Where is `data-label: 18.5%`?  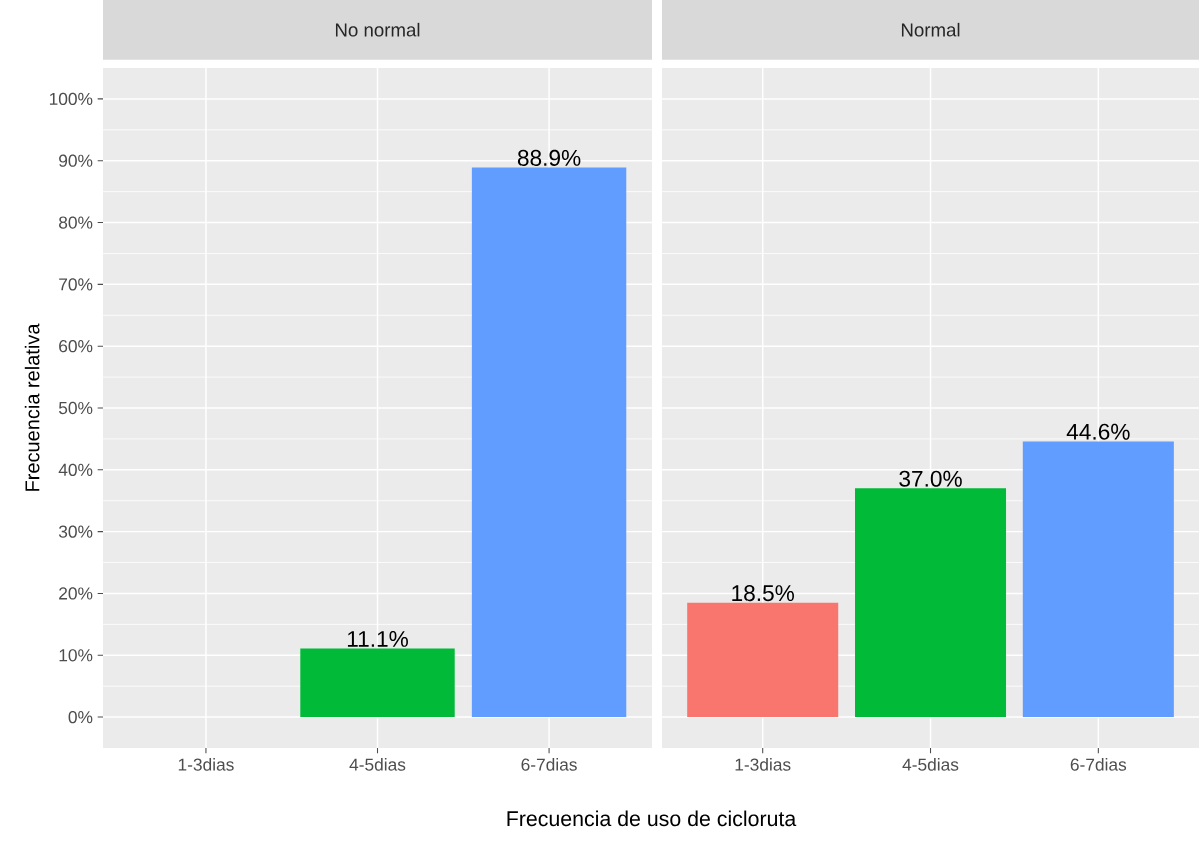 data-label: 18.5% is located at coordinates (763, 593).